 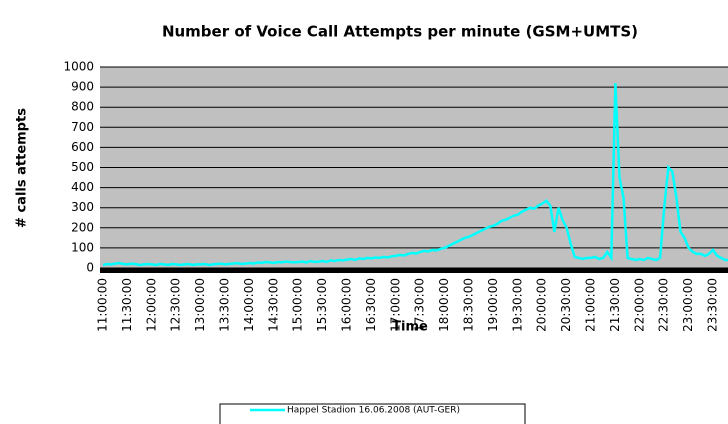 What do you see at coordinates (176, 305) in the screenshot?
I see `x-tick-label: 12:30:00` at bounding box center [176, 305].